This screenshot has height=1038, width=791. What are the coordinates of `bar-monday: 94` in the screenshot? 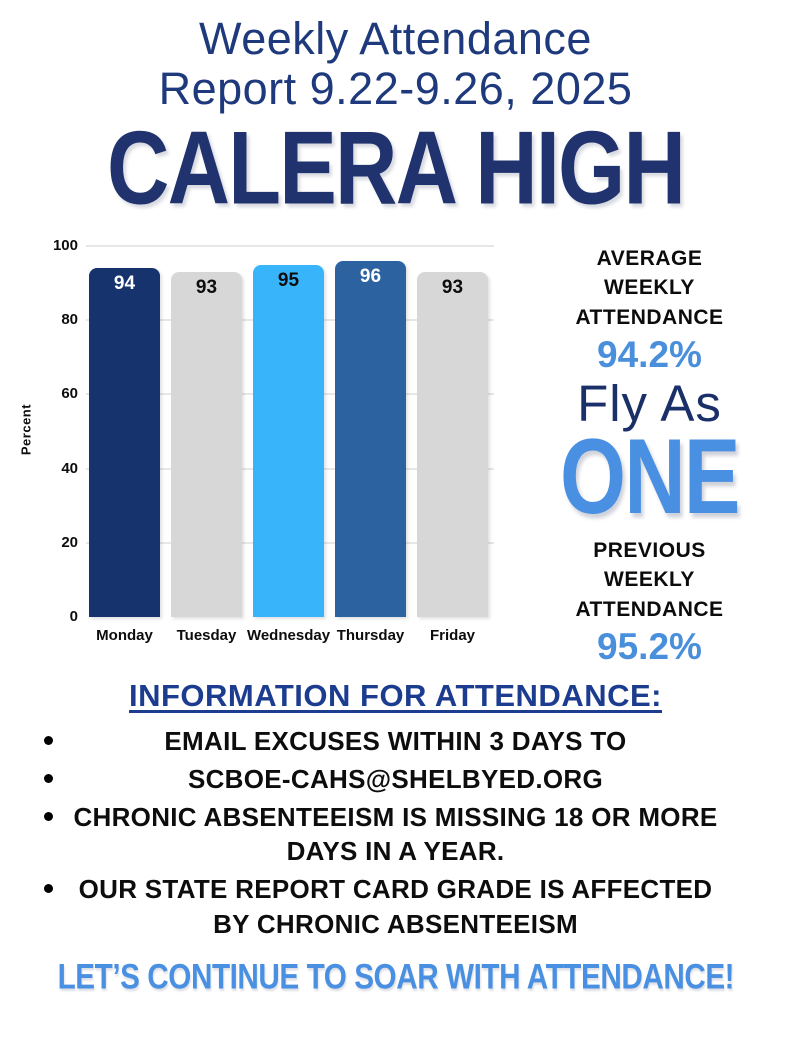 It's located at (124, 442).